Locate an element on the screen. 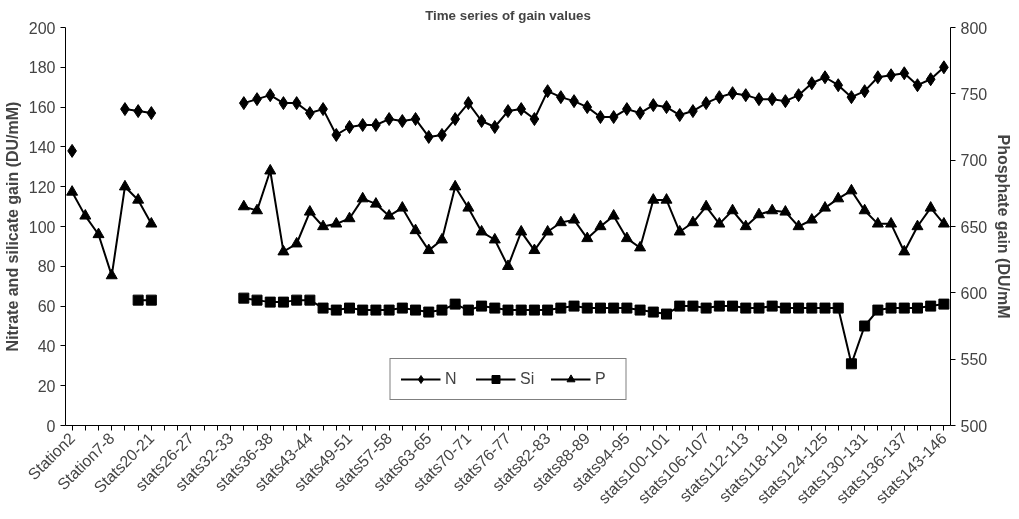  y-tick-label: 120 is located at coordinates (42, 187).